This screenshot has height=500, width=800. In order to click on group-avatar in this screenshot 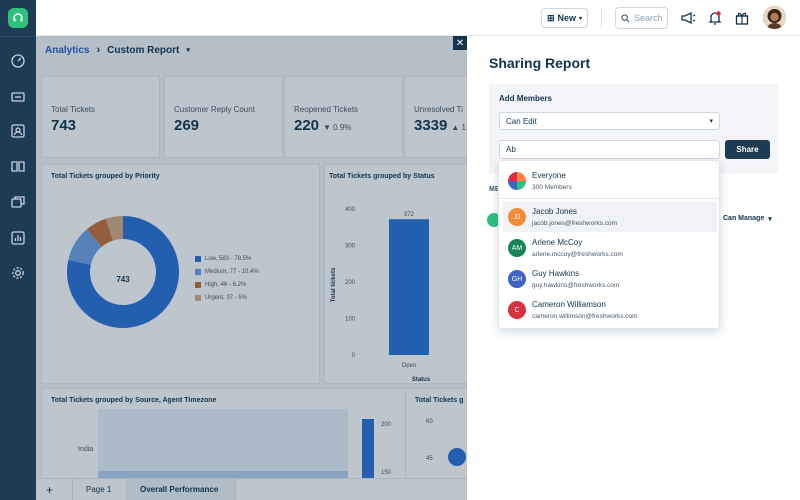, I will do `click(517, 181)`.